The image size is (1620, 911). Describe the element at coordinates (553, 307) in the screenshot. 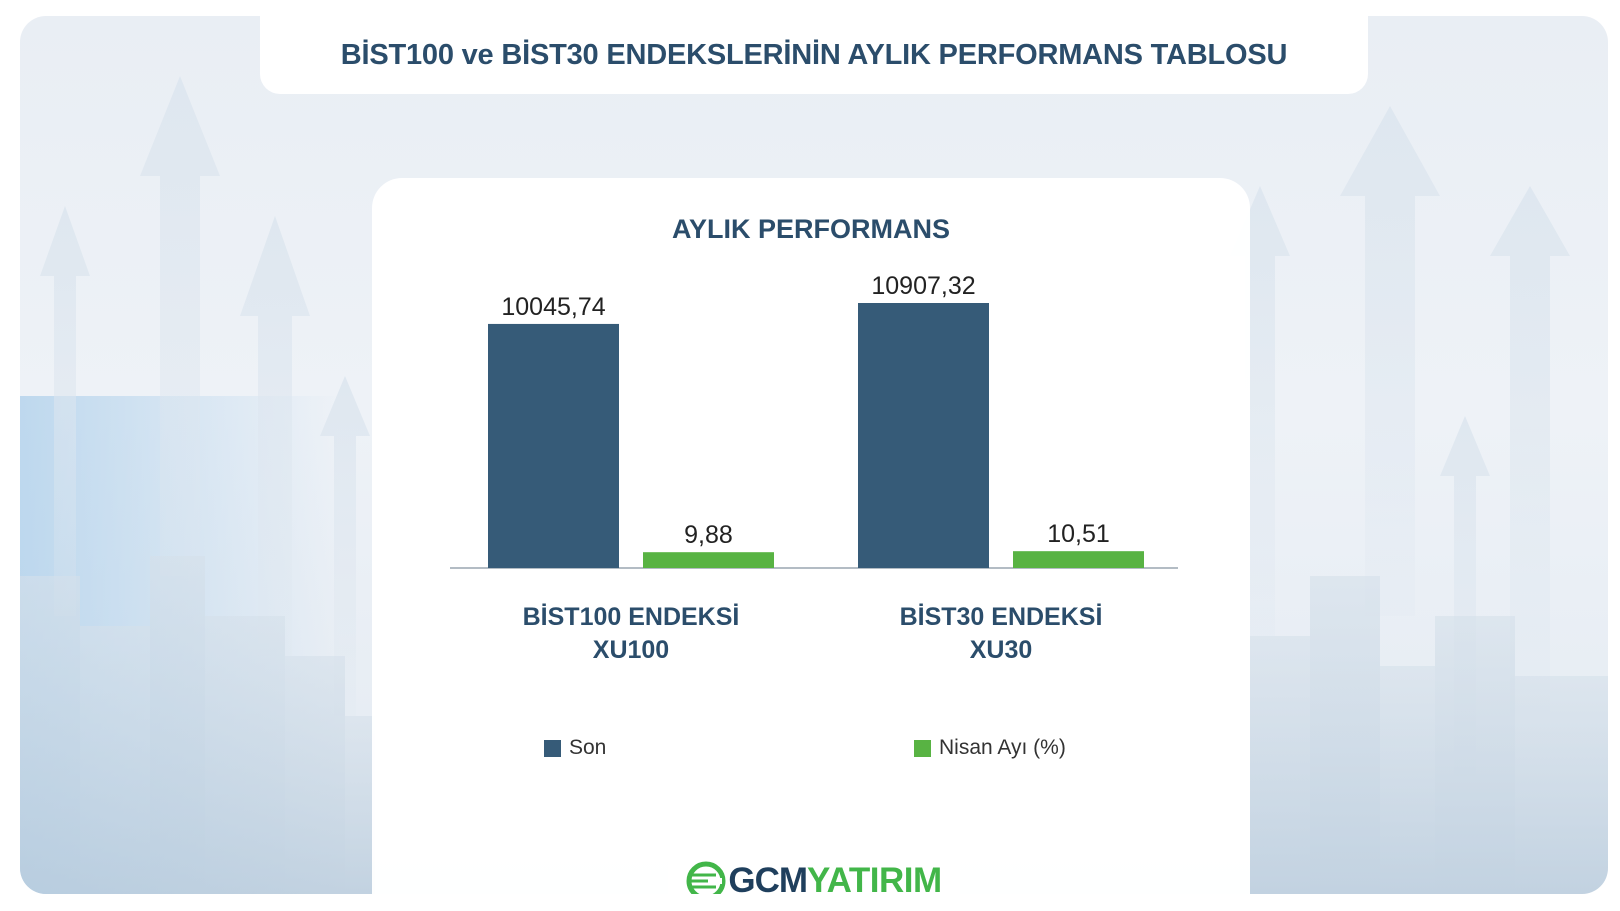

I see `data-label-son-0: 10045,74` at that location.